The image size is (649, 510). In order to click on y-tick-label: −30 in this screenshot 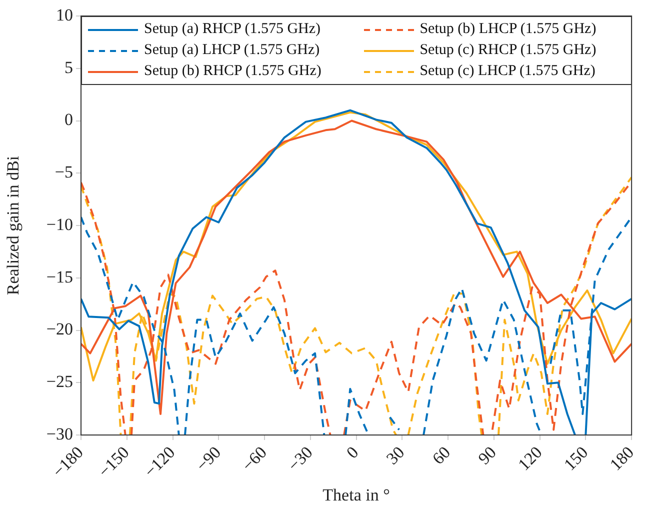, I will do `click(59, 434)`.